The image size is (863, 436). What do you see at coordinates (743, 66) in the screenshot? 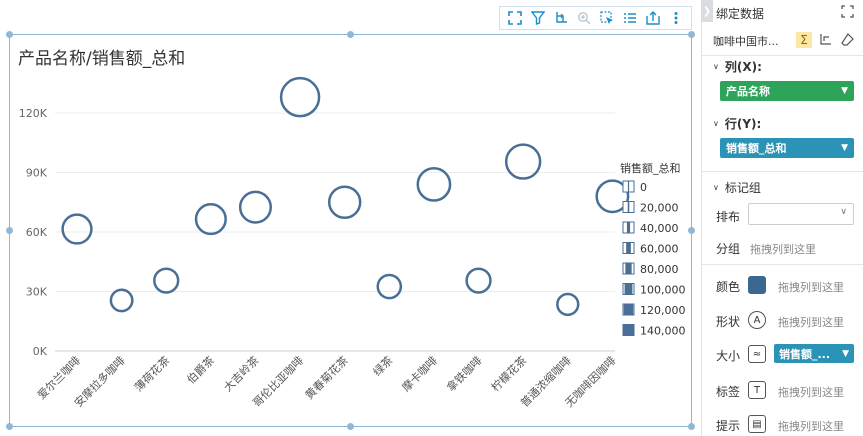
I see `columns-label: 列(X):` at bounding box center [743, 66].